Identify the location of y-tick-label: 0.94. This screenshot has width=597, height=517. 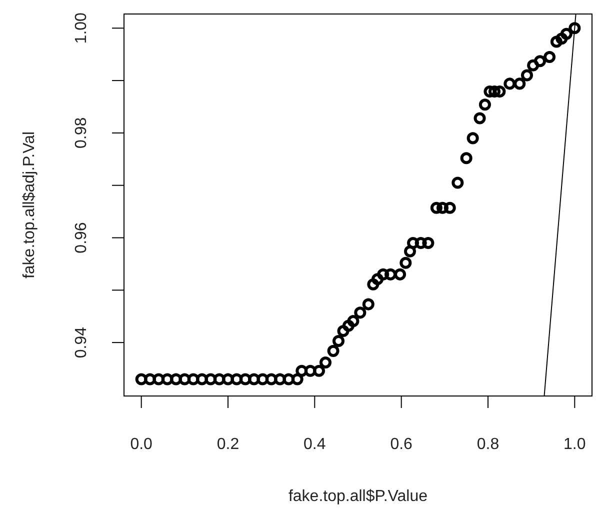
(81, 342).